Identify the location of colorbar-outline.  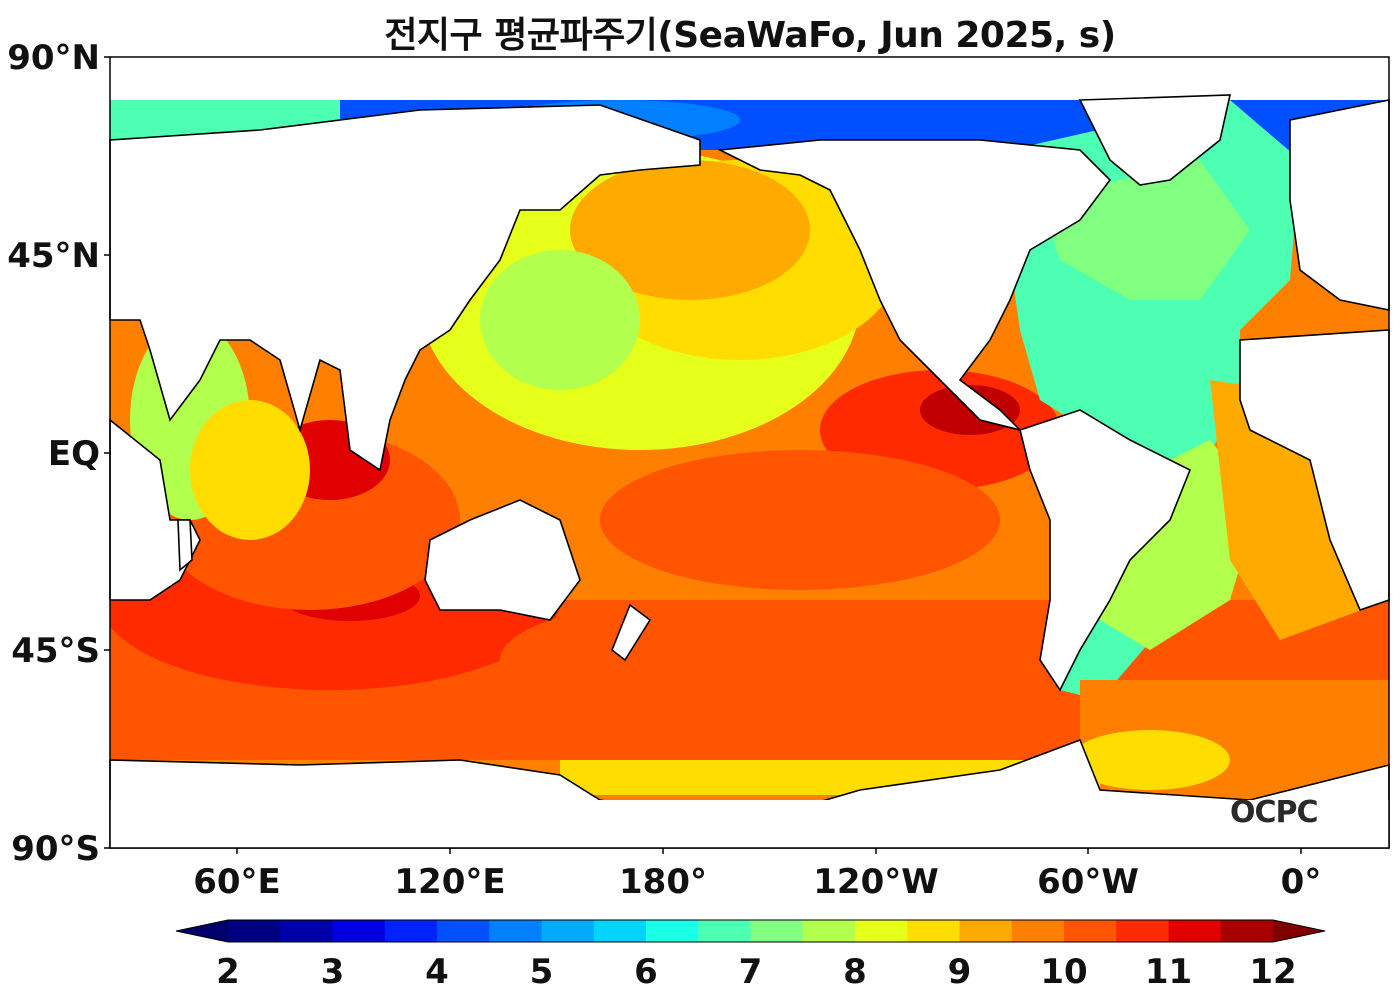
(750, 931).